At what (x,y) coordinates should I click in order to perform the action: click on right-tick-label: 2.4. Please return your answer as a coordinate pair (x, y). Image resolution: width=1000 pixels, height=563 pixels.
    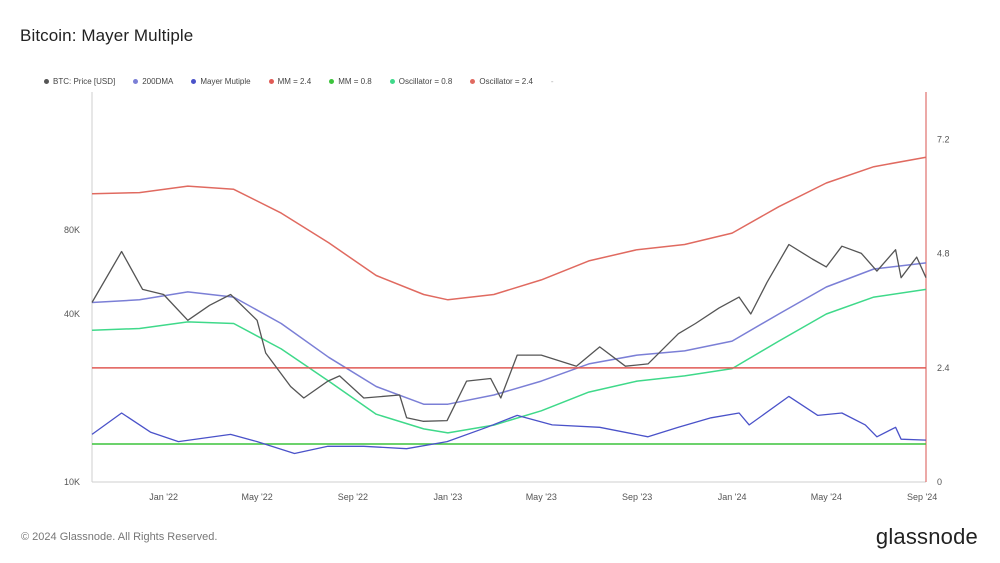
    Looking at the image, I should click on (943, 368).